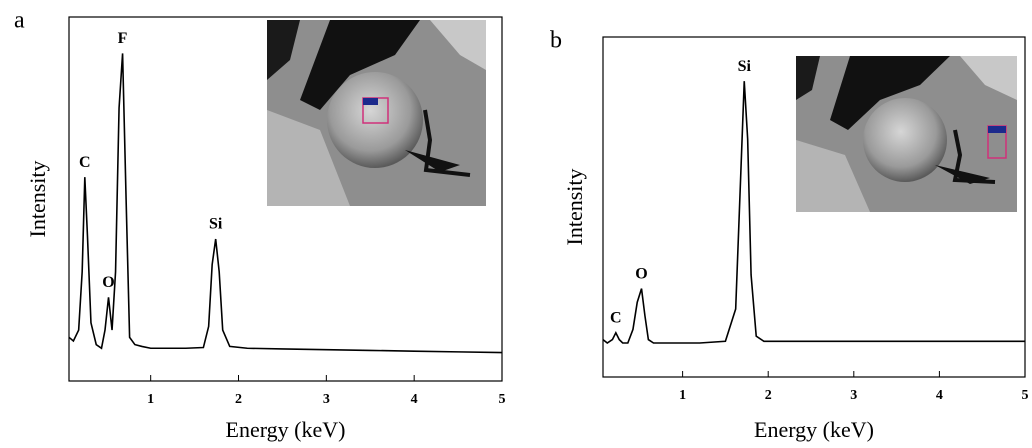 This screenshot has width=1032, height=448. What do you see at coordinates (19, 21) in the screenshot?
I see `panel-label: a` at bounding box center [19, 21].